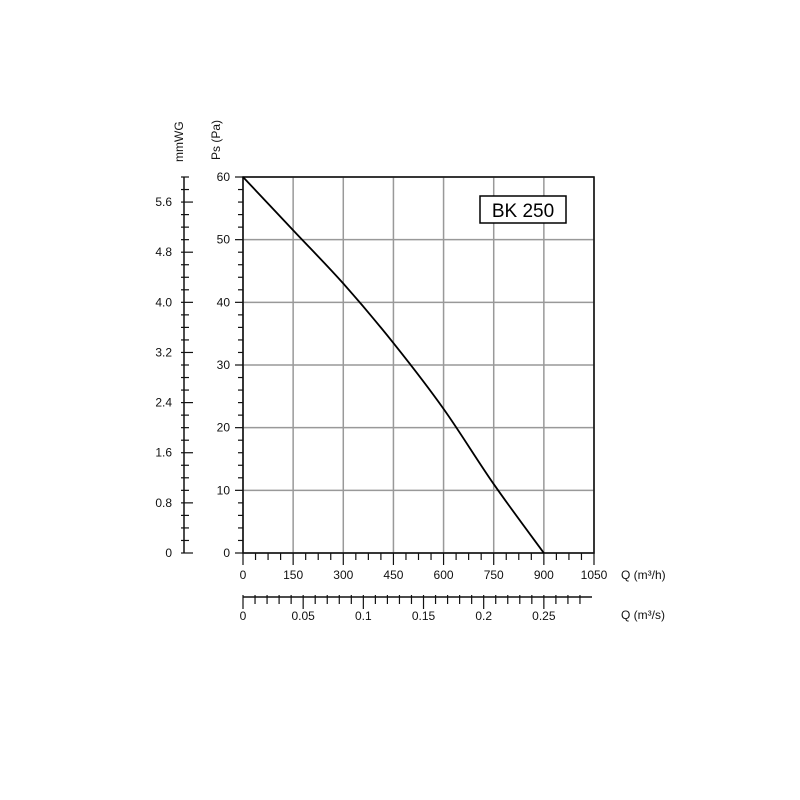  Describe the element at coordinates (224, 240) in the screenshot. I see `y-tick-label: 50` at that location.